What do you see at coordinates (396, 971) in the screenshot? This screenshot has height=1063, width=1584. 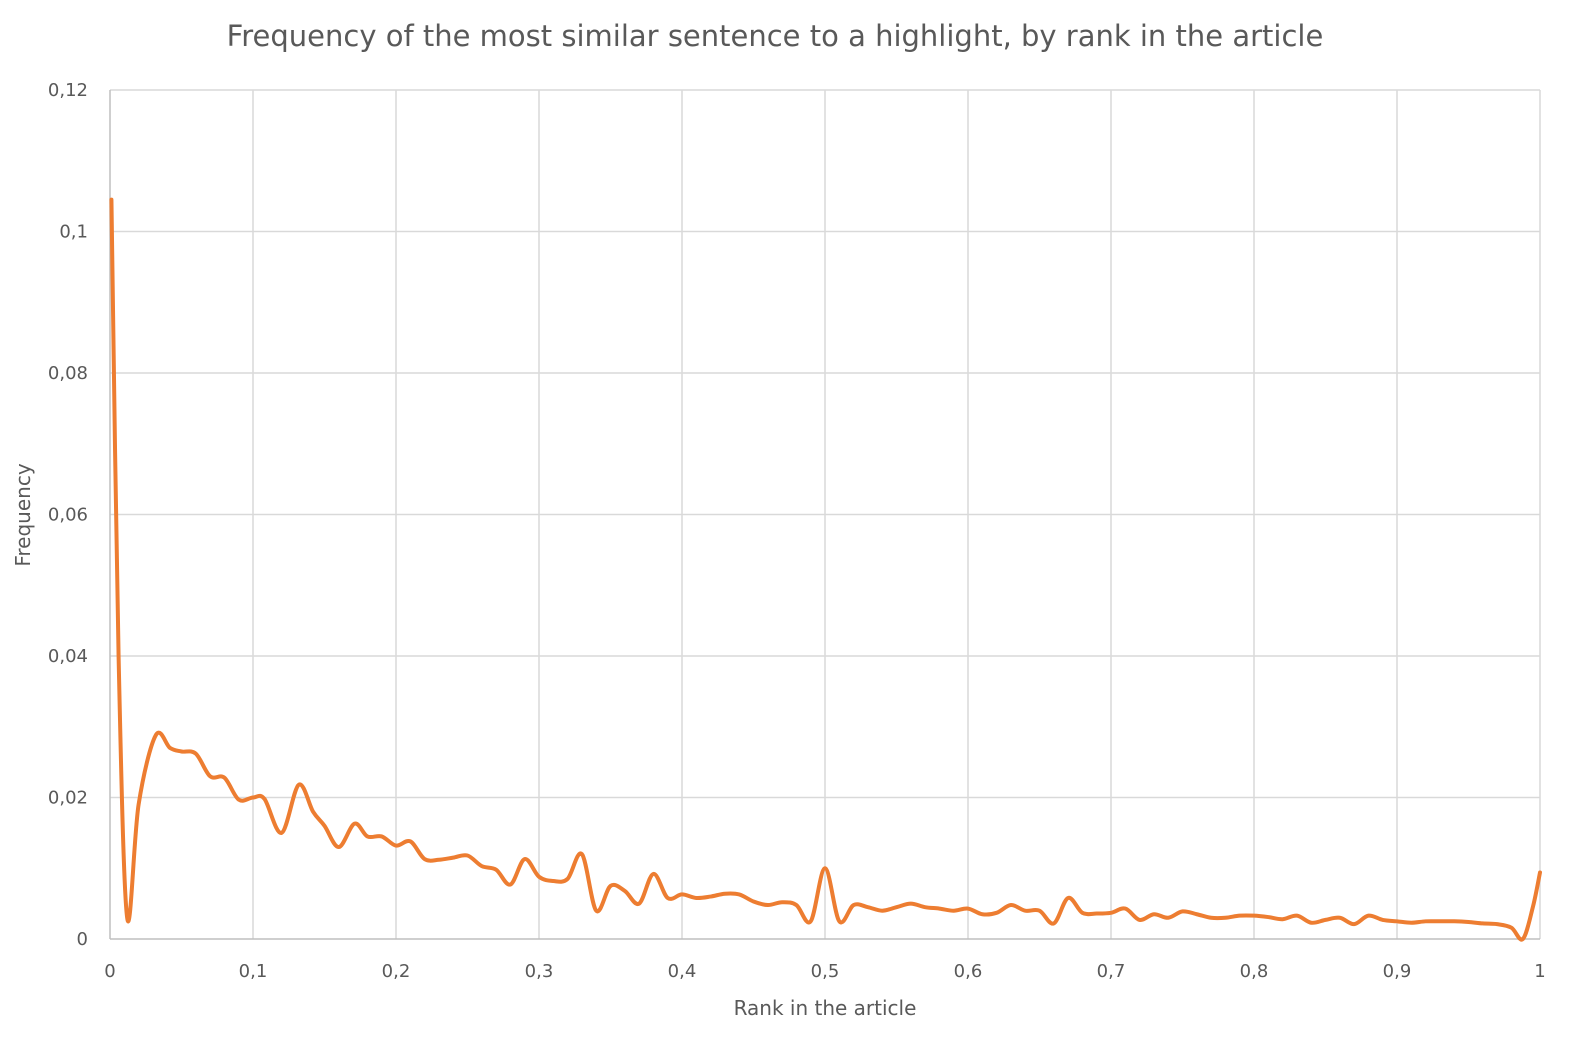 I see `x-tick-label: 0,2` at bounding box center [396, 971].